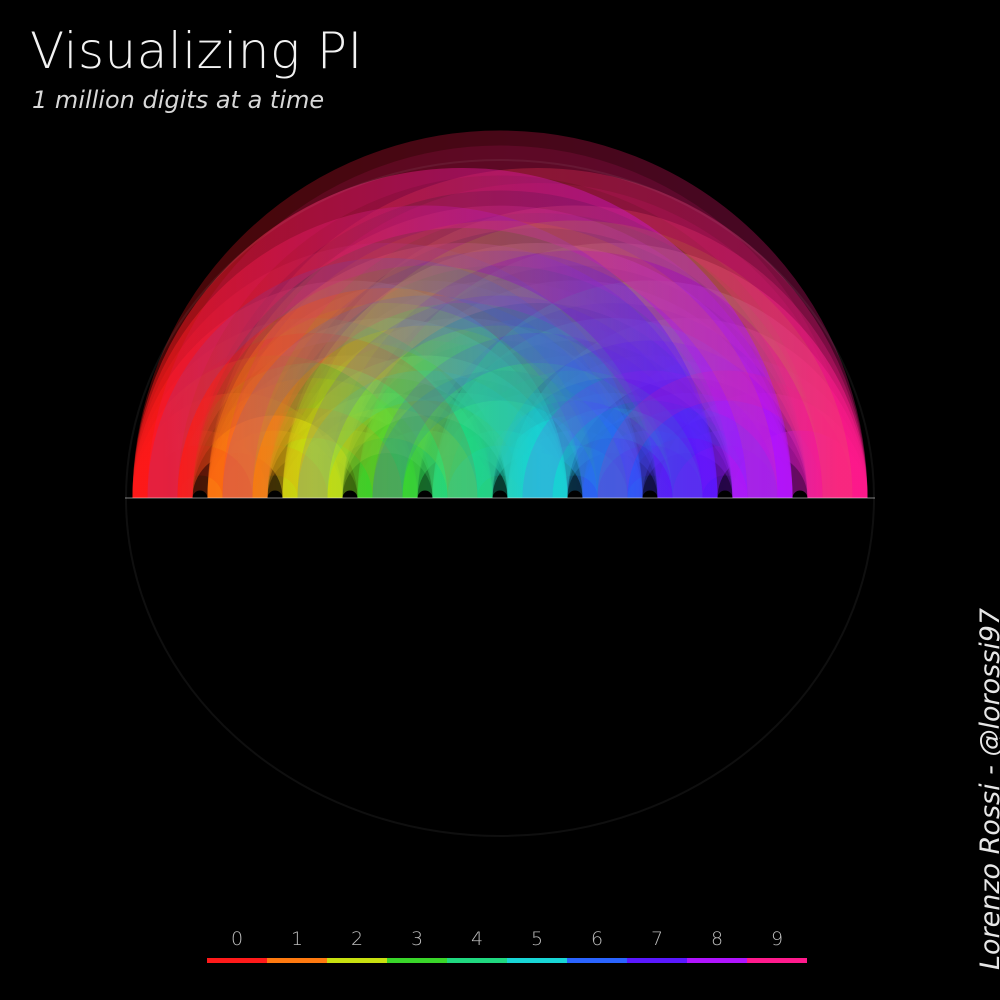  I want to click on legend-digit-8: 8, so click(717, 939).